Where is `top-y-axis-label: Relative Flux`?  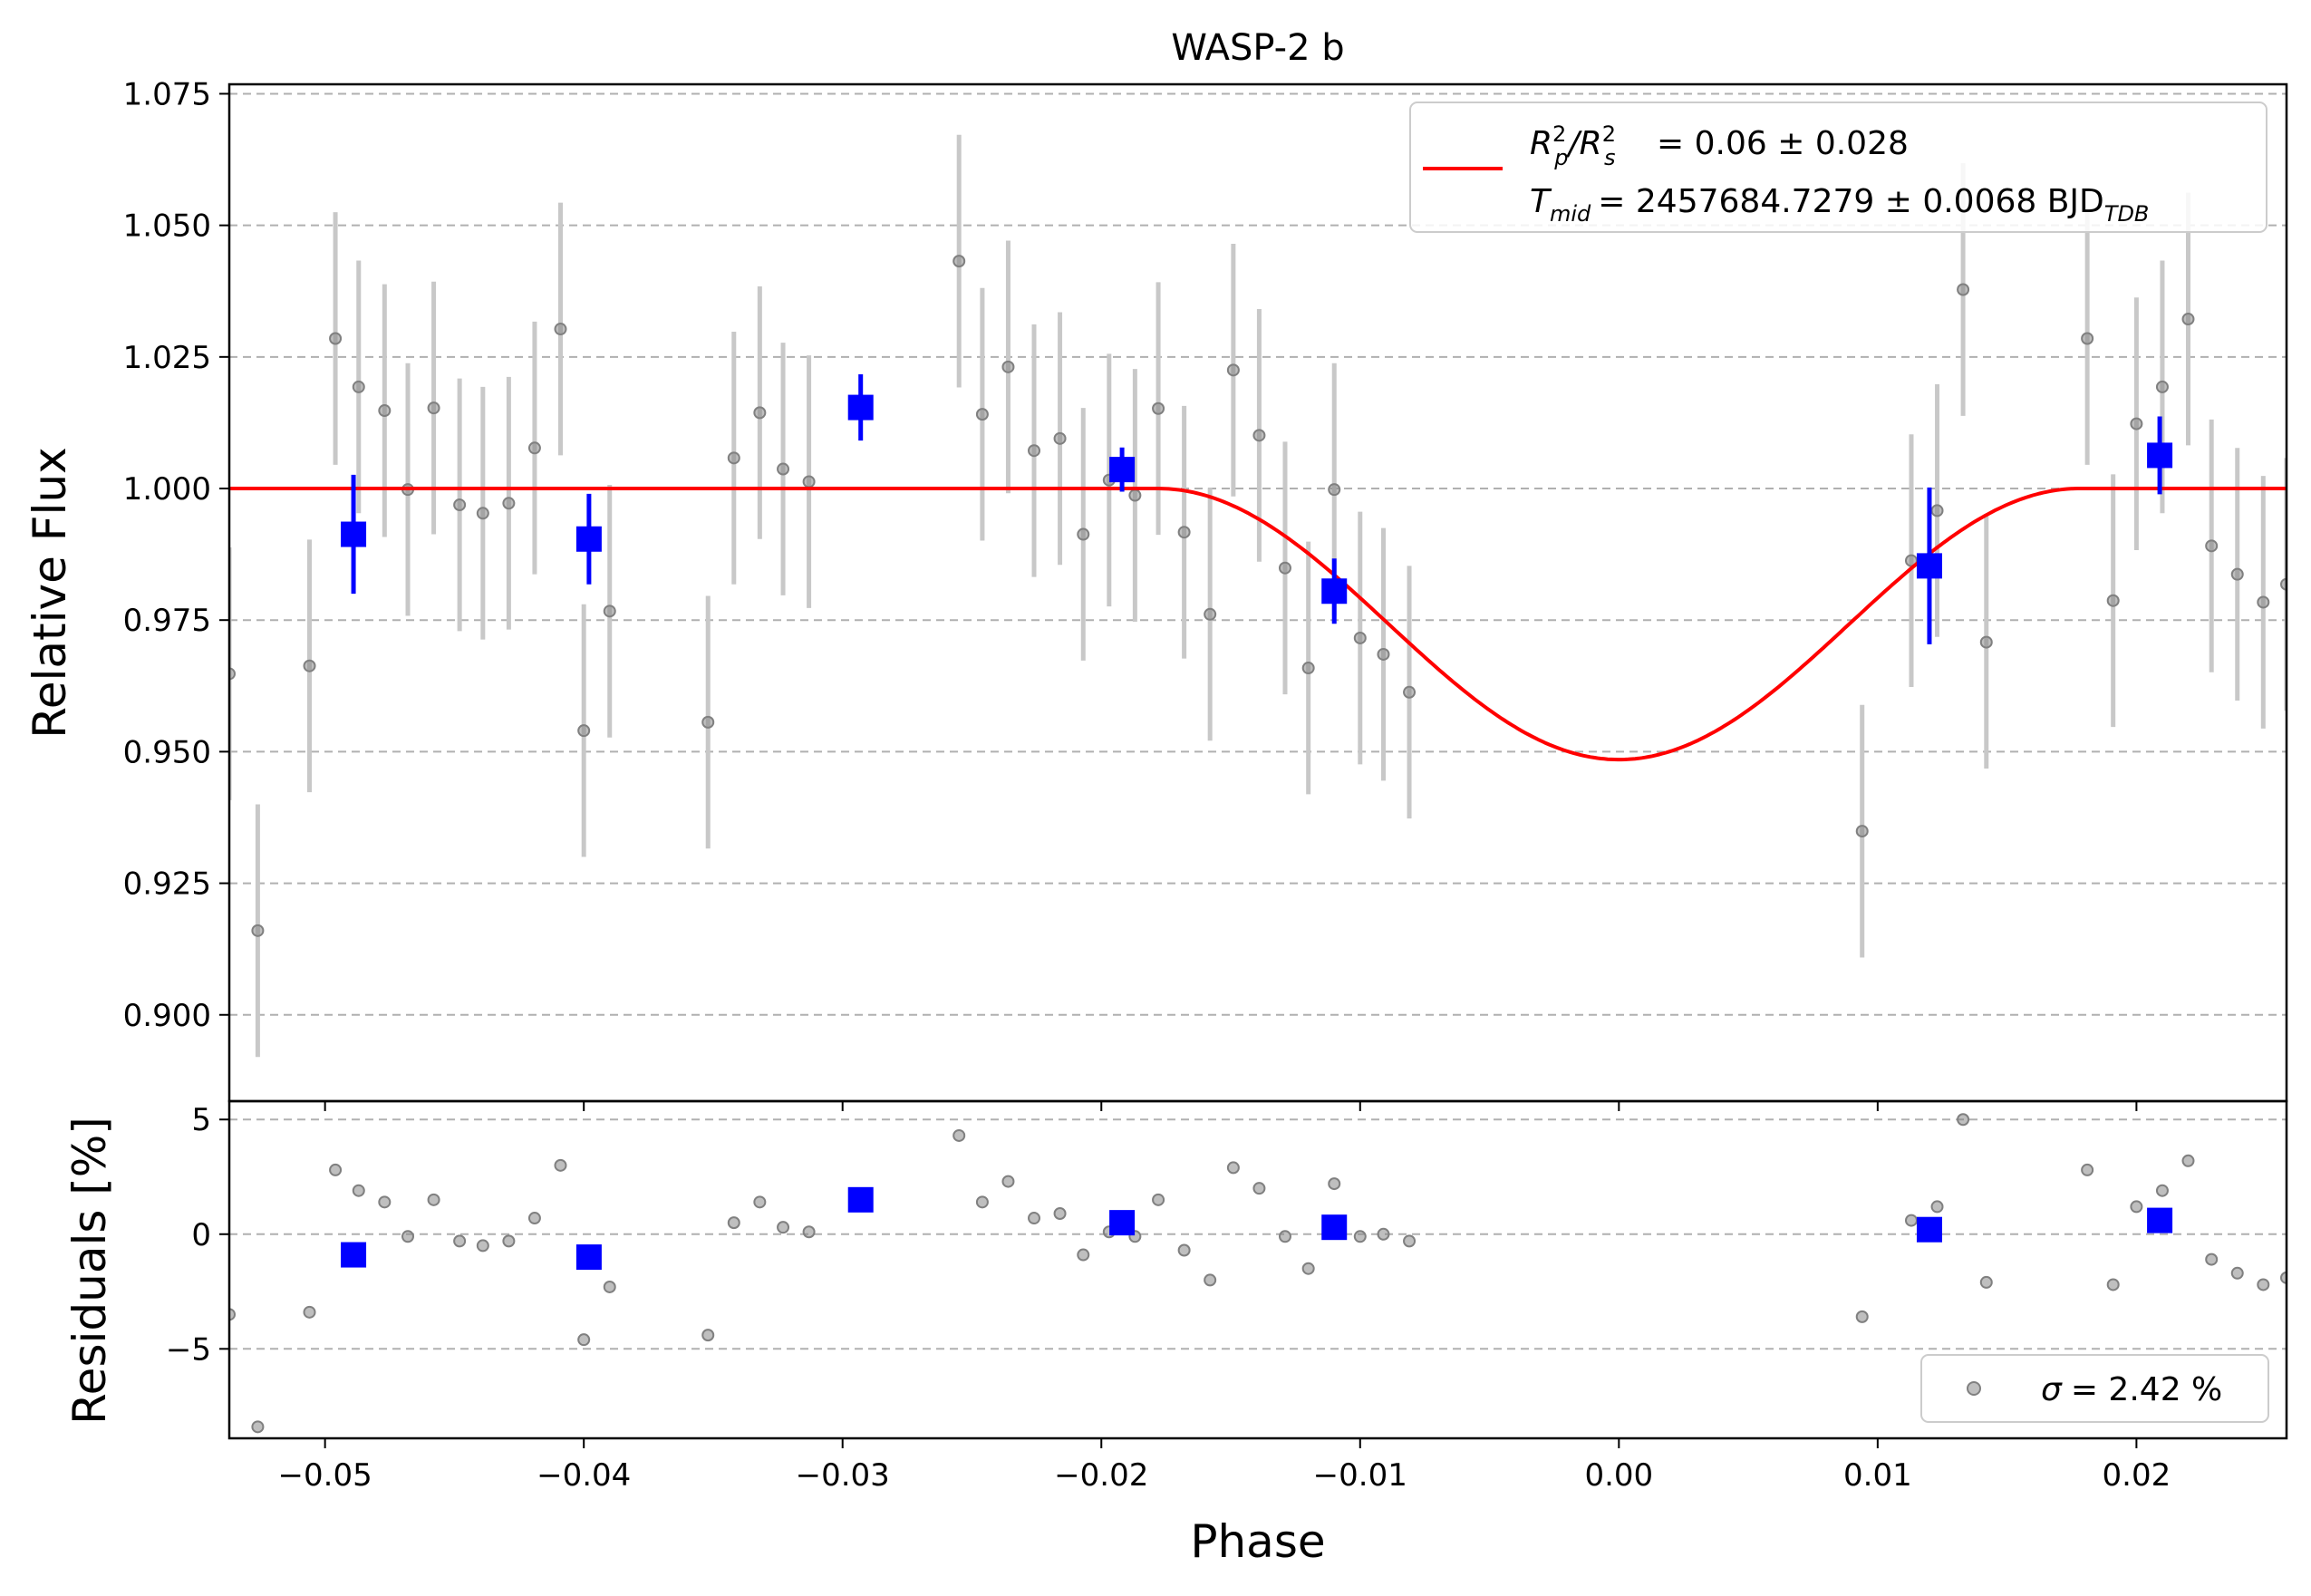
top-y-axis-label: Relative Flux is located at coordinates (50, 592).